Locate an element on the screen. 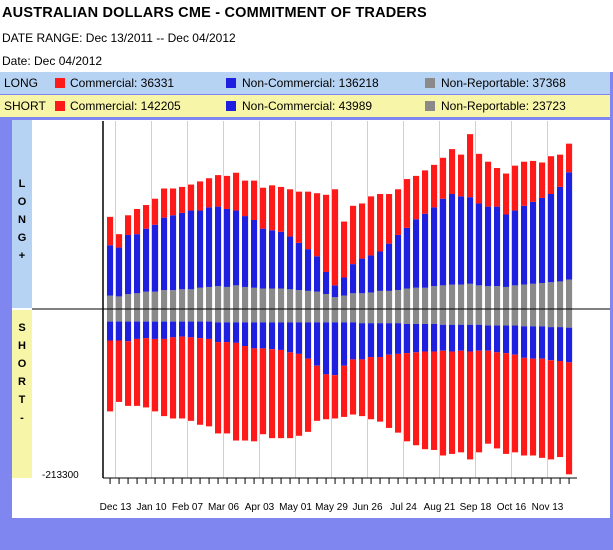  x-tick-label: Dec 13 is located at coordinates (116, 507).